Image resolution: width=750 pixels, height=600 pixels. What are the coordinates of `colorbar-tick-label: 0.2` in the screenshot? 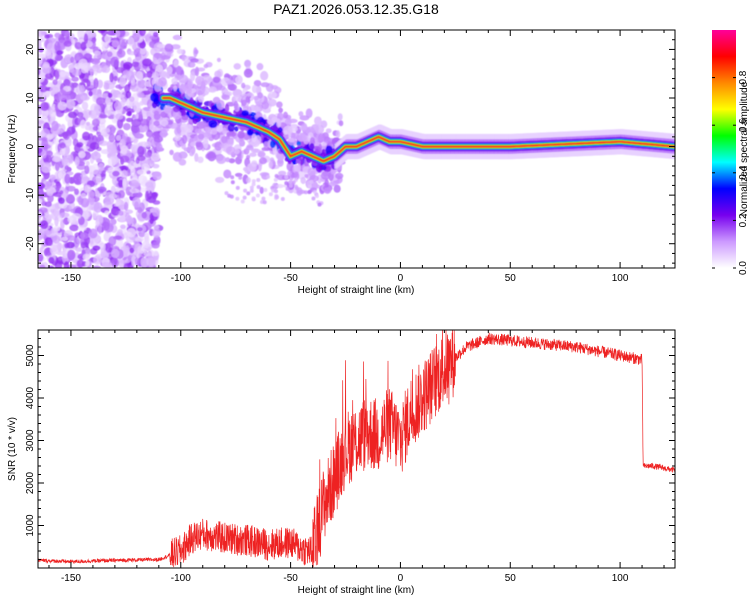 It's located at (743, 220).